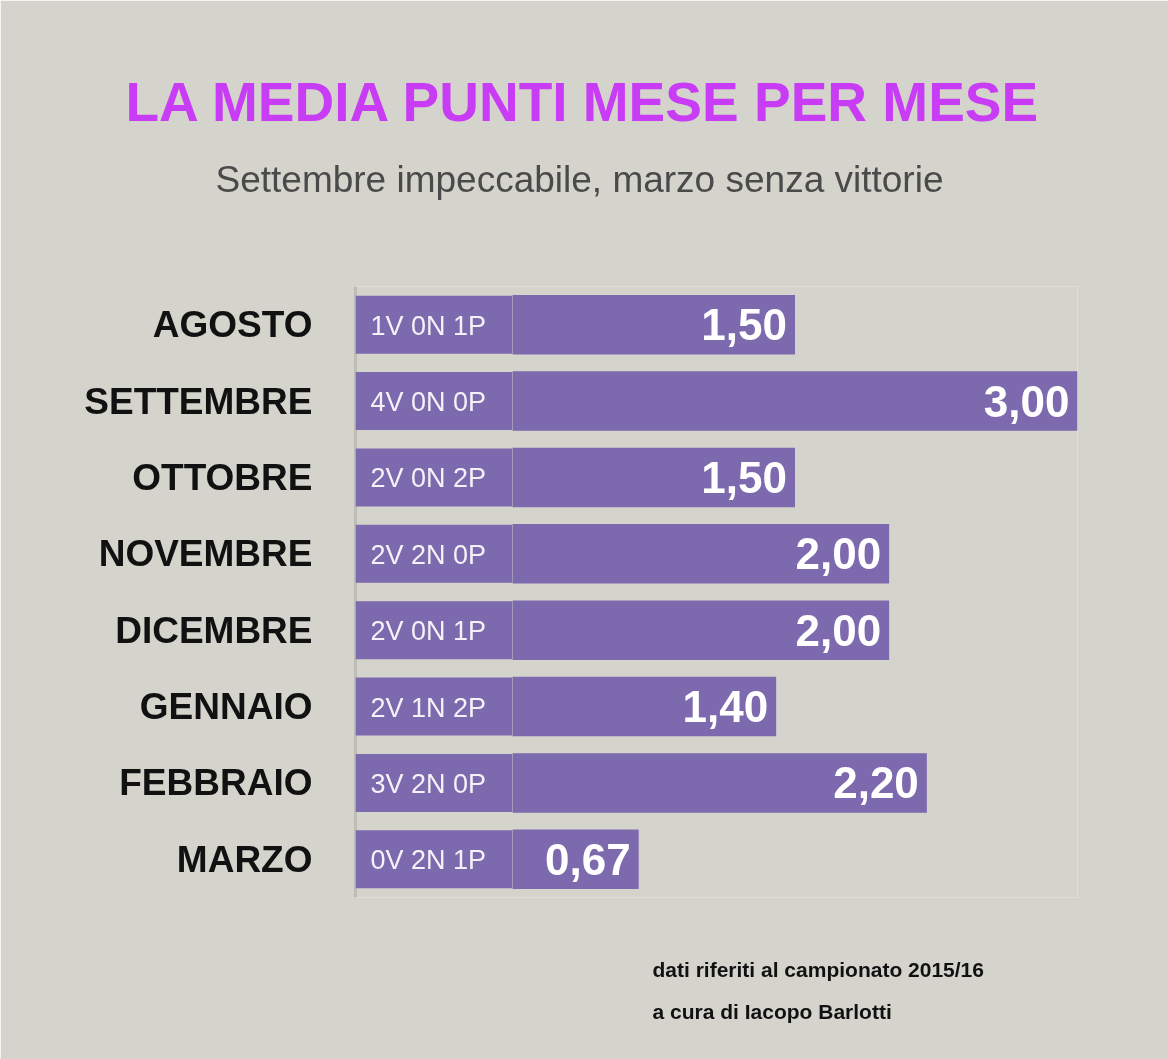  I want to click on text: 2V 1N 2P, so click(428, 707).